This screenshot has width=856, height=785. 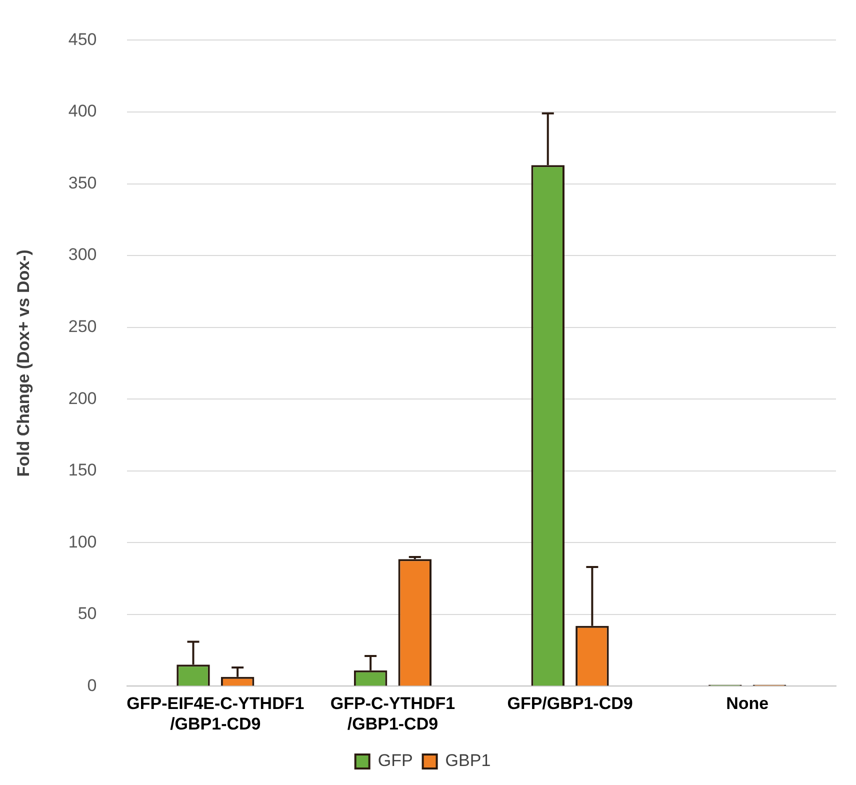 What do you see at coordinates (393, 714) in the screenshot?
I see `x-tick-label: GFP-C-YTHDF1 /GBP1-CD9` at bounding box center [393, 714].